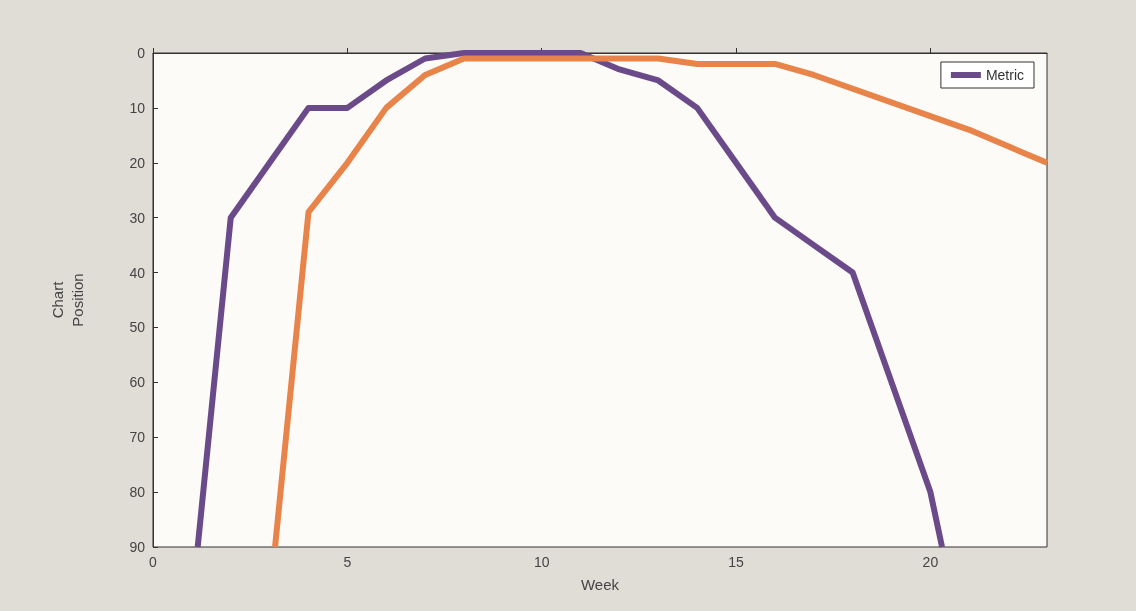 The width and height of the screenshot is (1136, 611). Describe the element at coordinates (137, 492) in the screenshot. I see `y-tick-label: 80` at that location.